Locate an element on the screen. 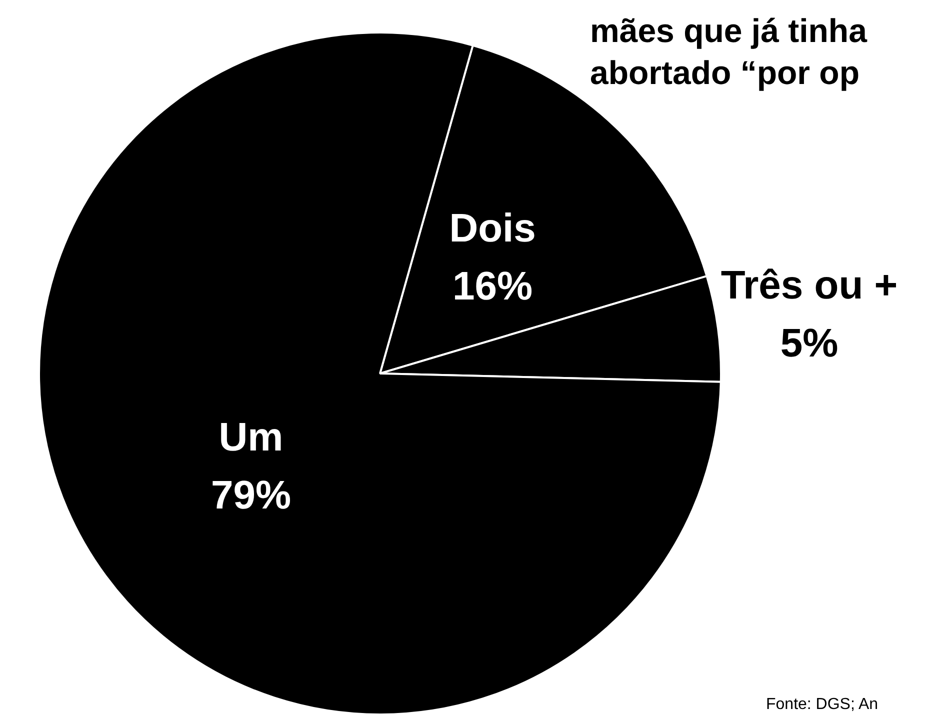  source-note: Fonte: DGS; An is located at coordinates (822, 705).